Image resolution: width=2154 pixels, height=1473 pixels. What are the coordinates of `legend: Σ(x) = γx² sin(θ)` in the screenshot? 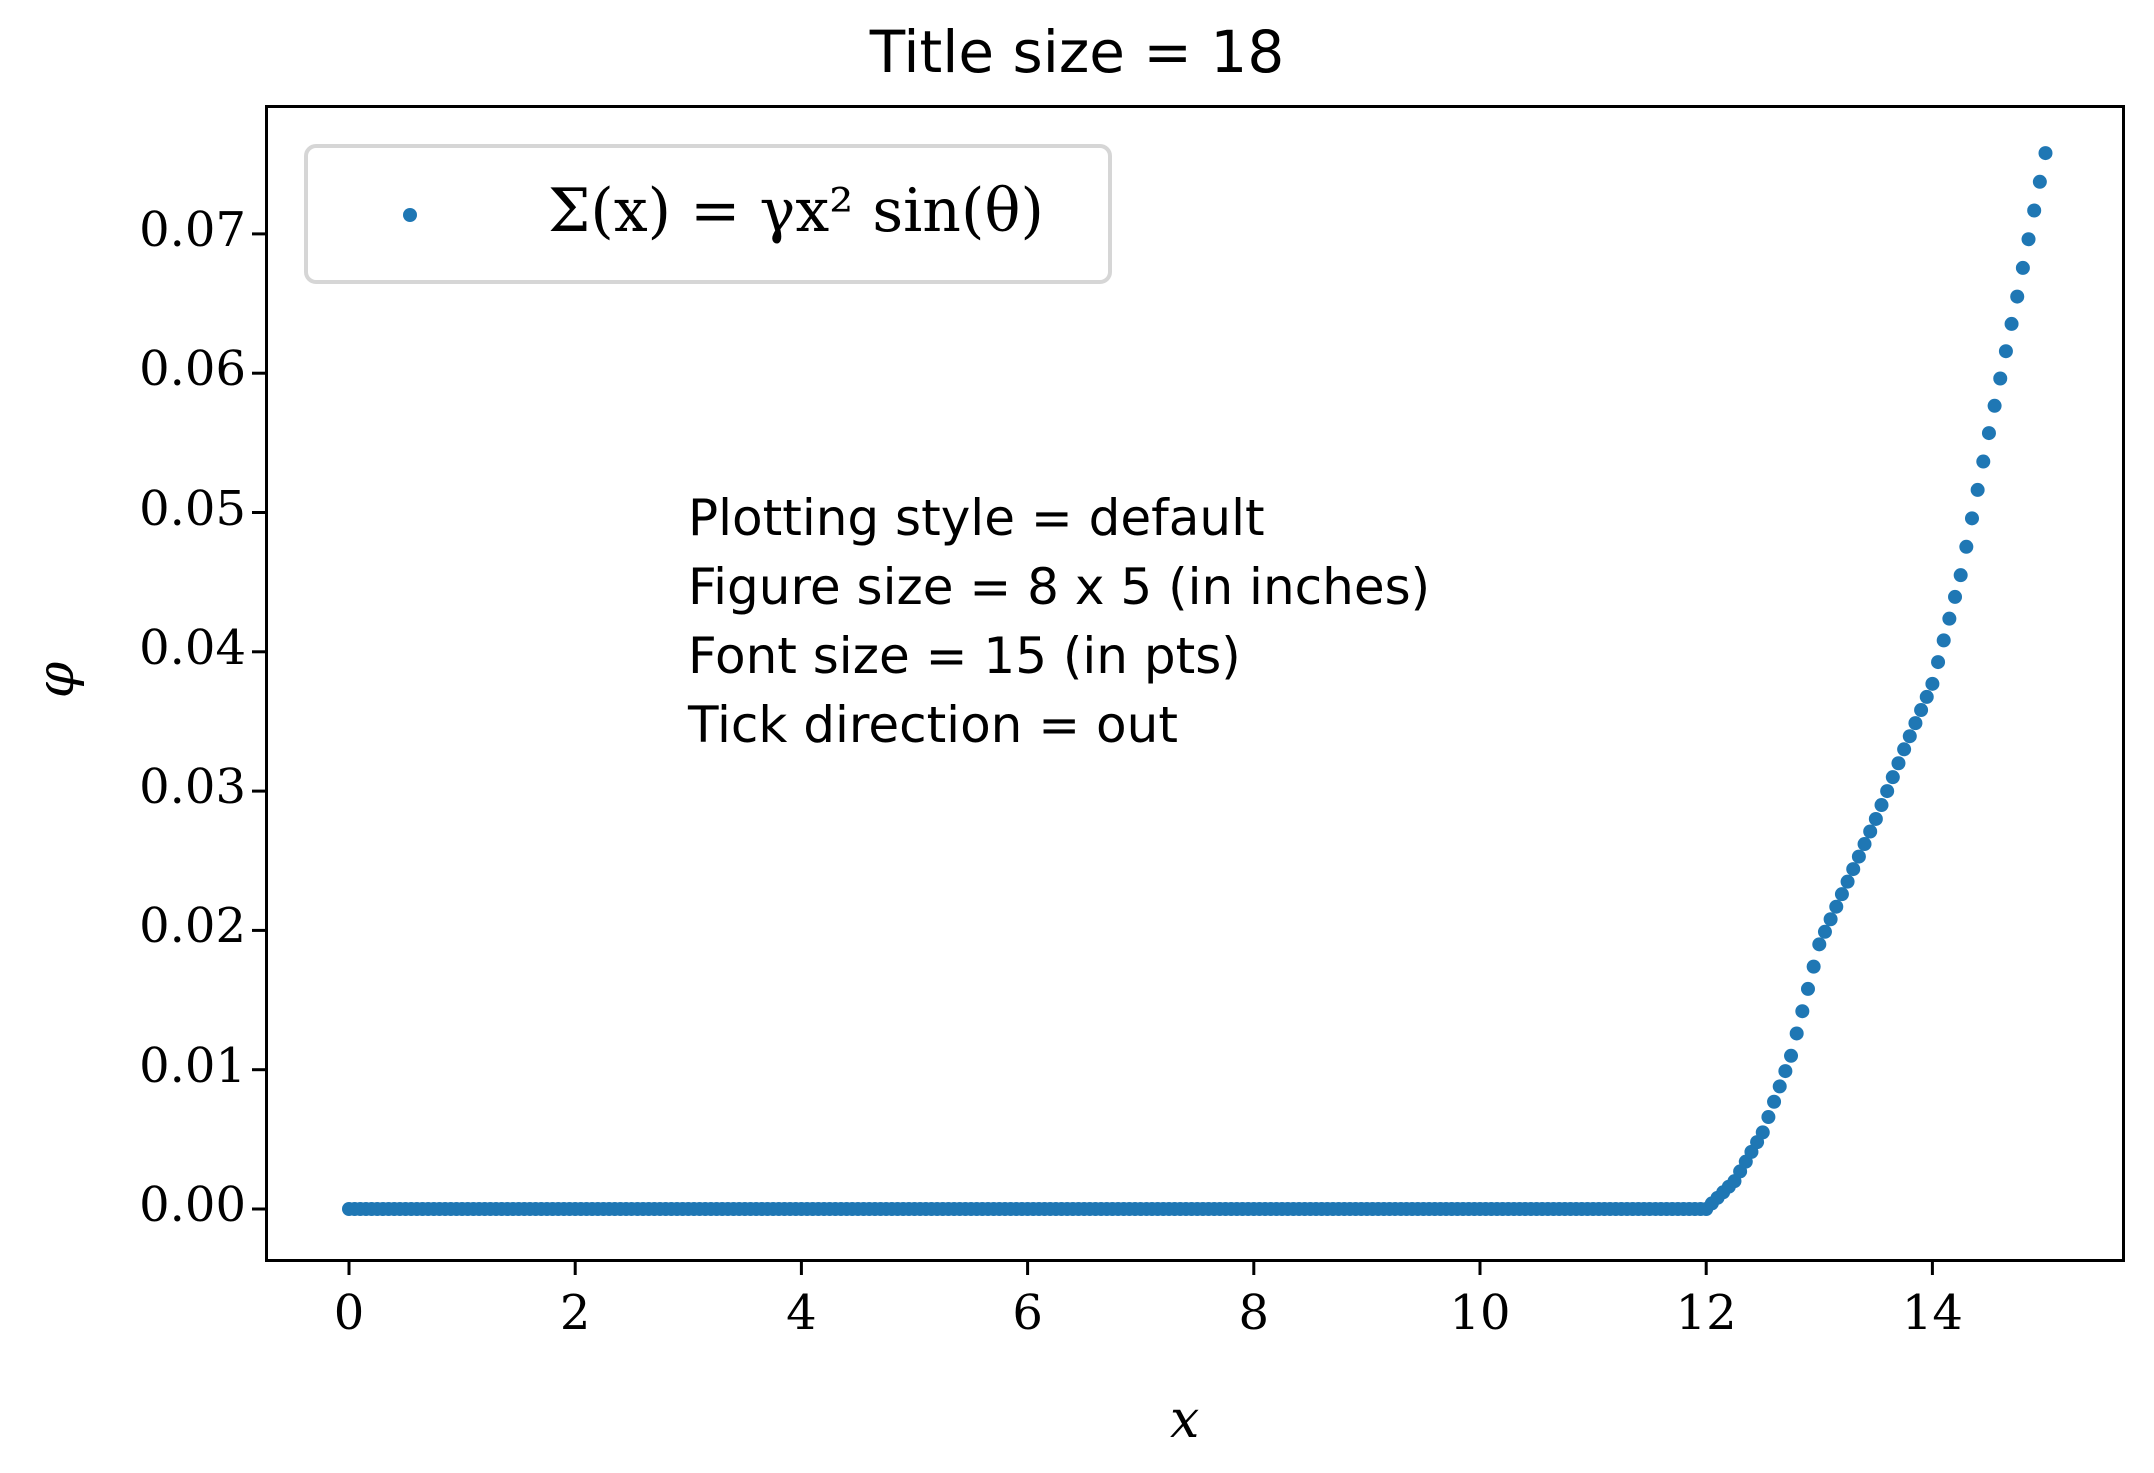 It's located at (708, 214).